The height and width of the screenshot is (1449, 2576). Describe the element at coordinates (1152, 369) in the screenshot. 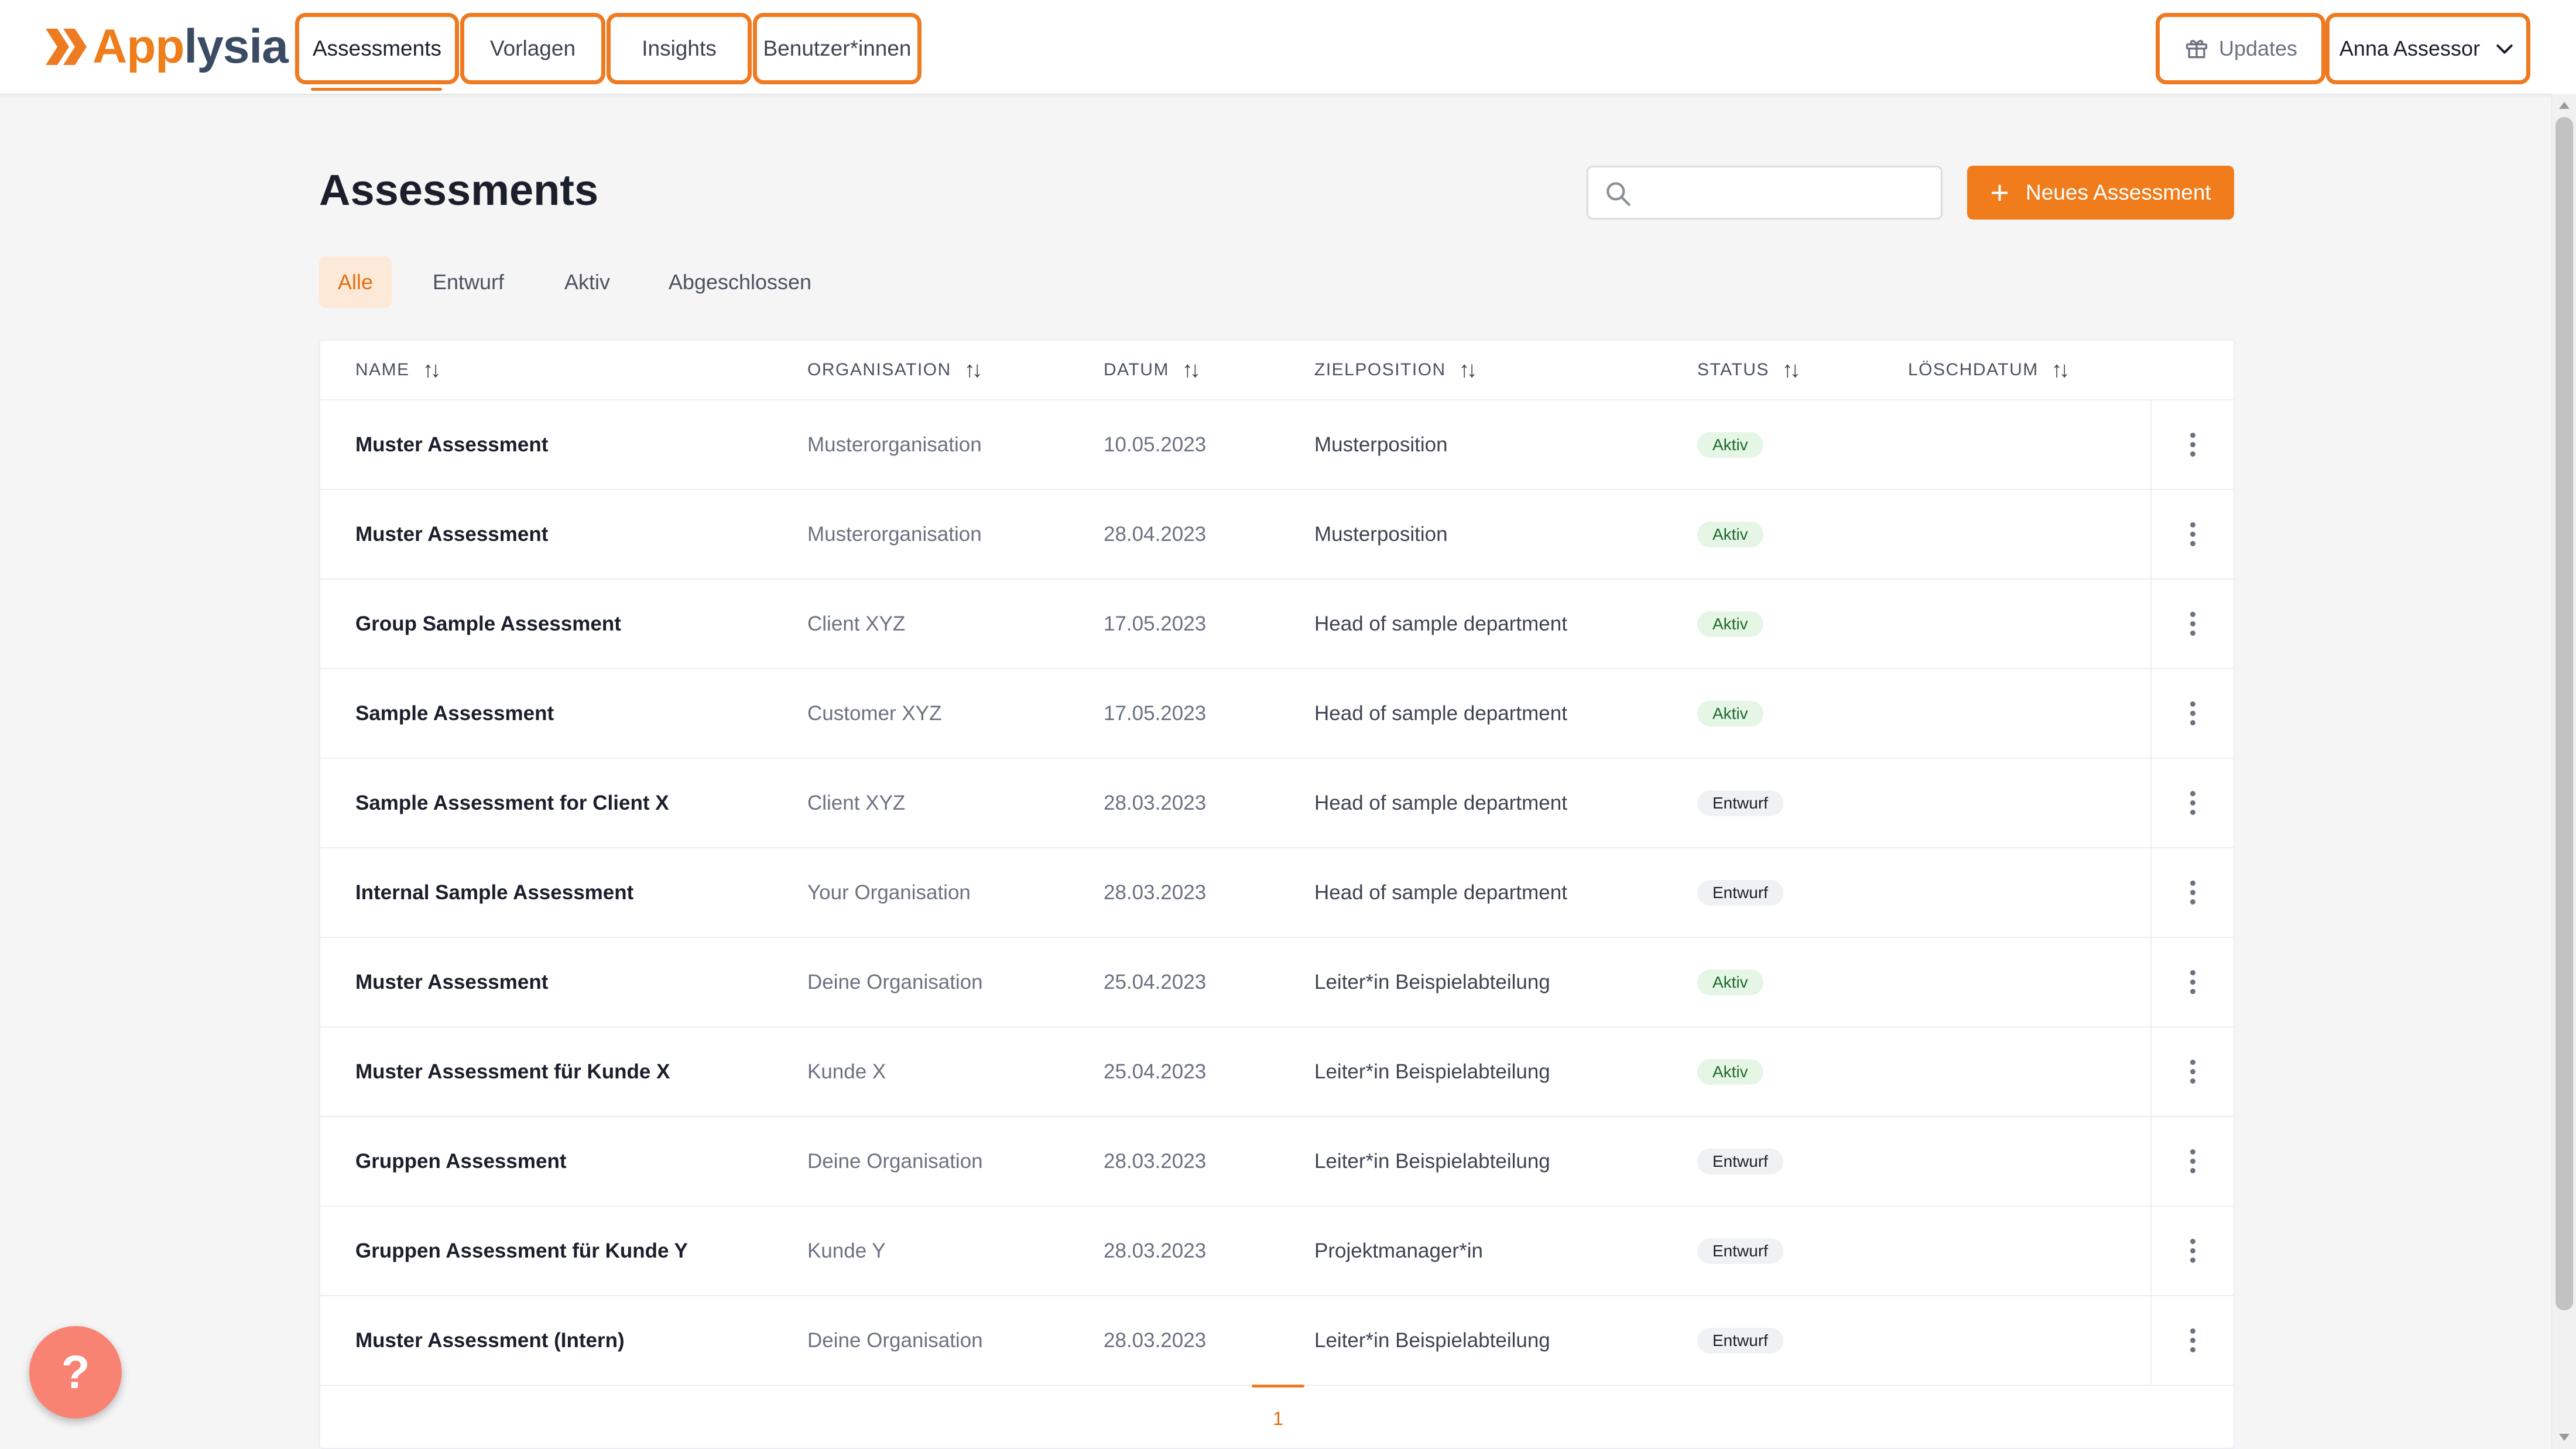

I see `column-header-datum: DATUM ↑↓` at that location.